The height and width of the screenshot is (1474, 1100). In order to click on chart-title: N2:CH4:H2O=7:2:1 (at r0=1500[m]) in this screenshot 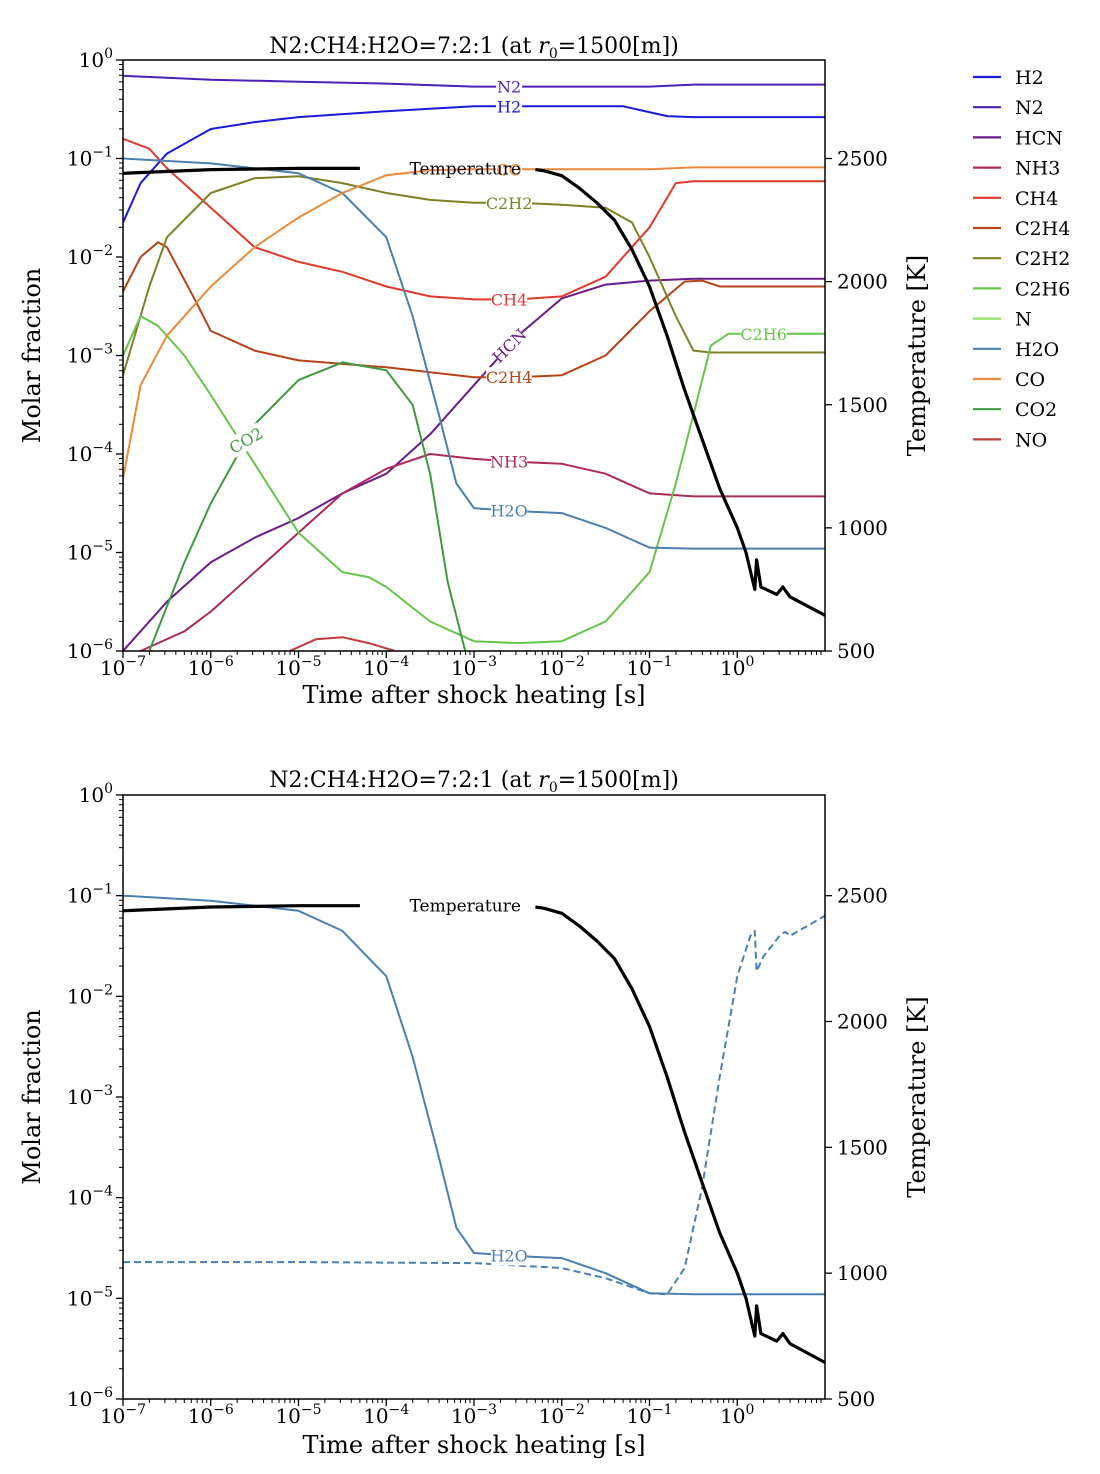, I will do `click(474, 48)`.